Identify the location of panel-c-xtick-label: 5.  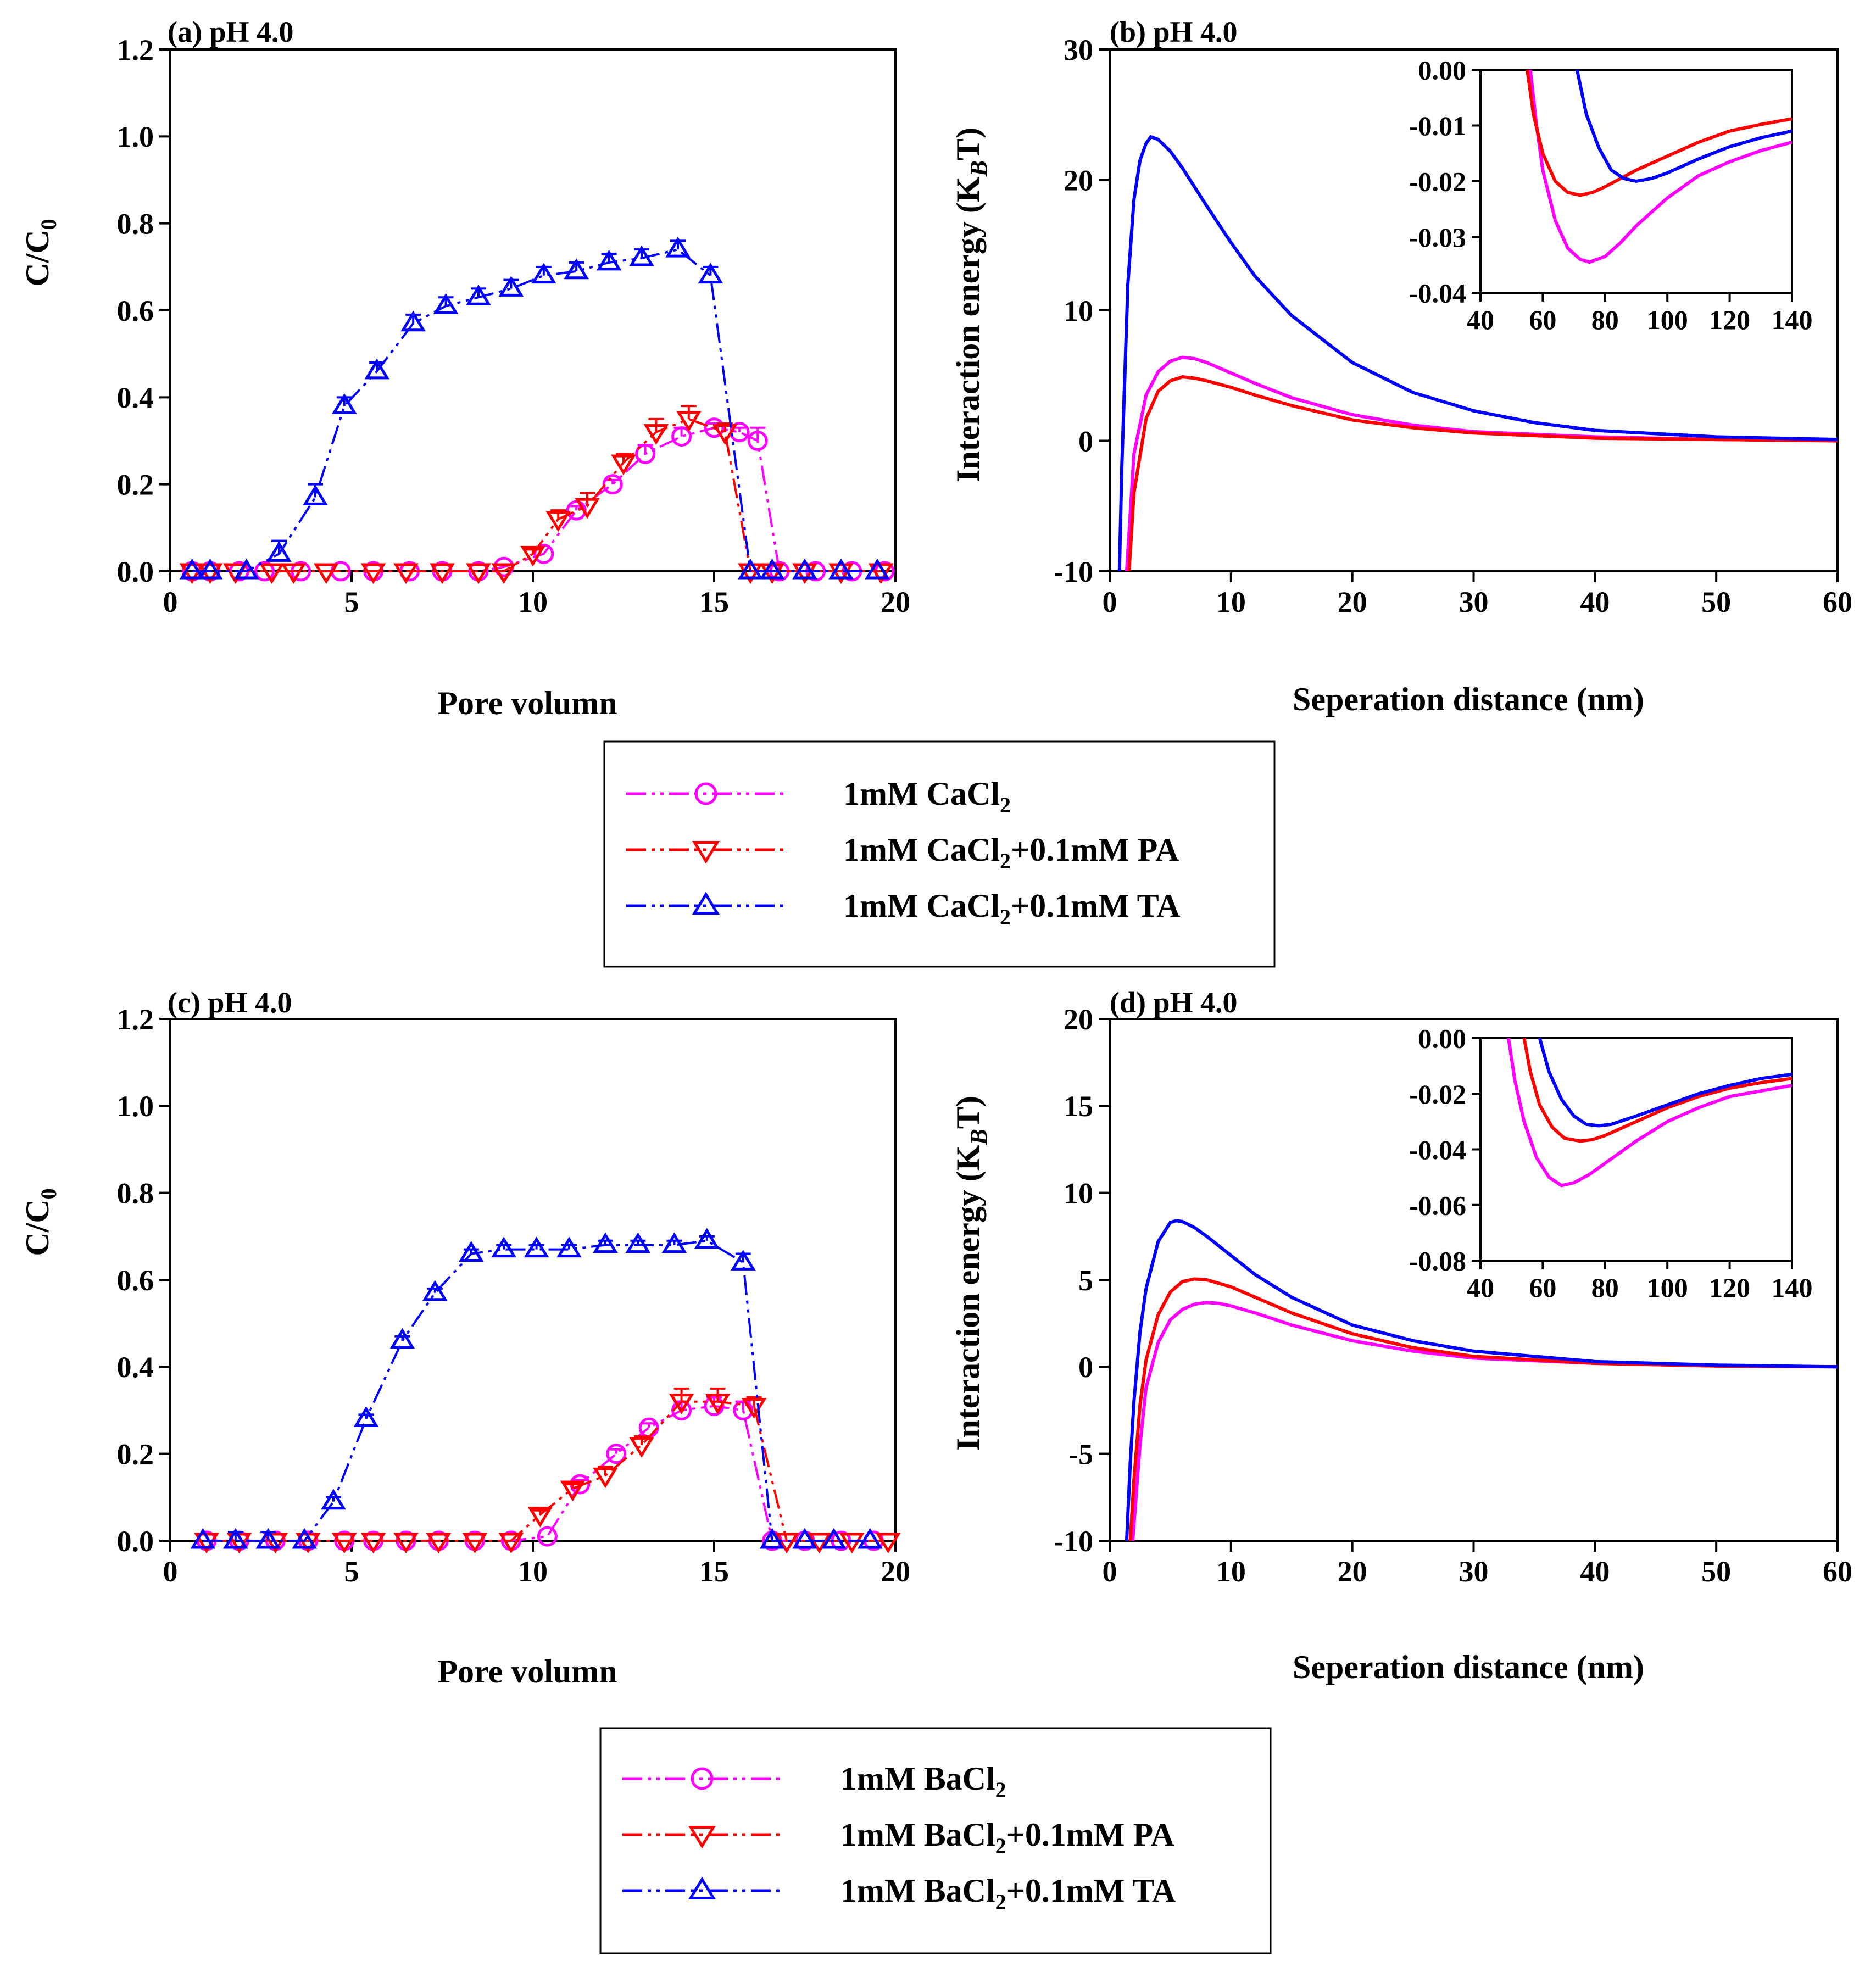
(351, 1572).